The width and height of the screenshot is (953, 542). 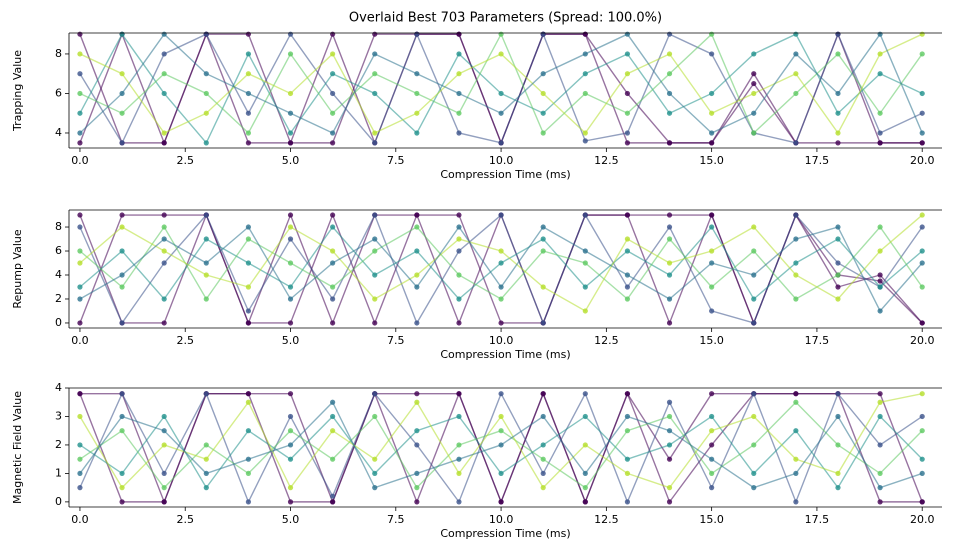 What do you see at coordinates (291, 160) in the screenshot?
I see `x-tick-label: 5.0` at bounding box center [291, 160].